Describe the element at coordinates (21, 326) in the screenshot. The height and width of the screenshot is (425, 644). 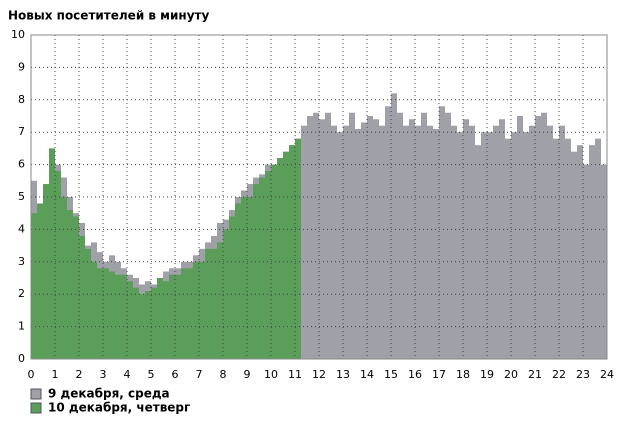
I see `y-tick-label: 1` at that location.